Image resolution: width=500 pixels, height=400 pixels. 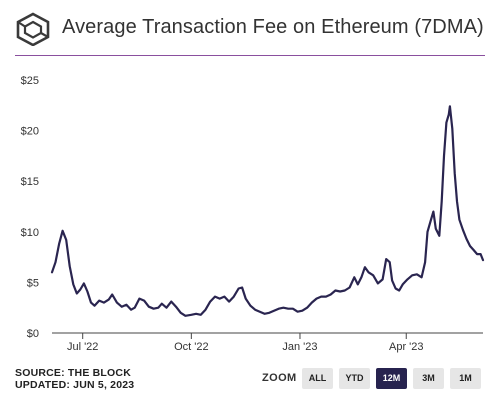 What do you see at coordinates (30, 81) in the screenshot?
I see `y-tick-label: $25` at bounding box center [30, 81].